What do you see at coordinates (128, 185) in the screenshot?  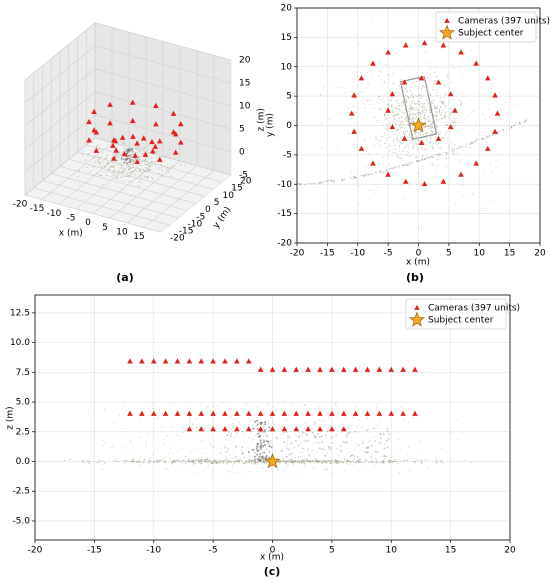 I see `grid-line` at bounding box center [128, 185].